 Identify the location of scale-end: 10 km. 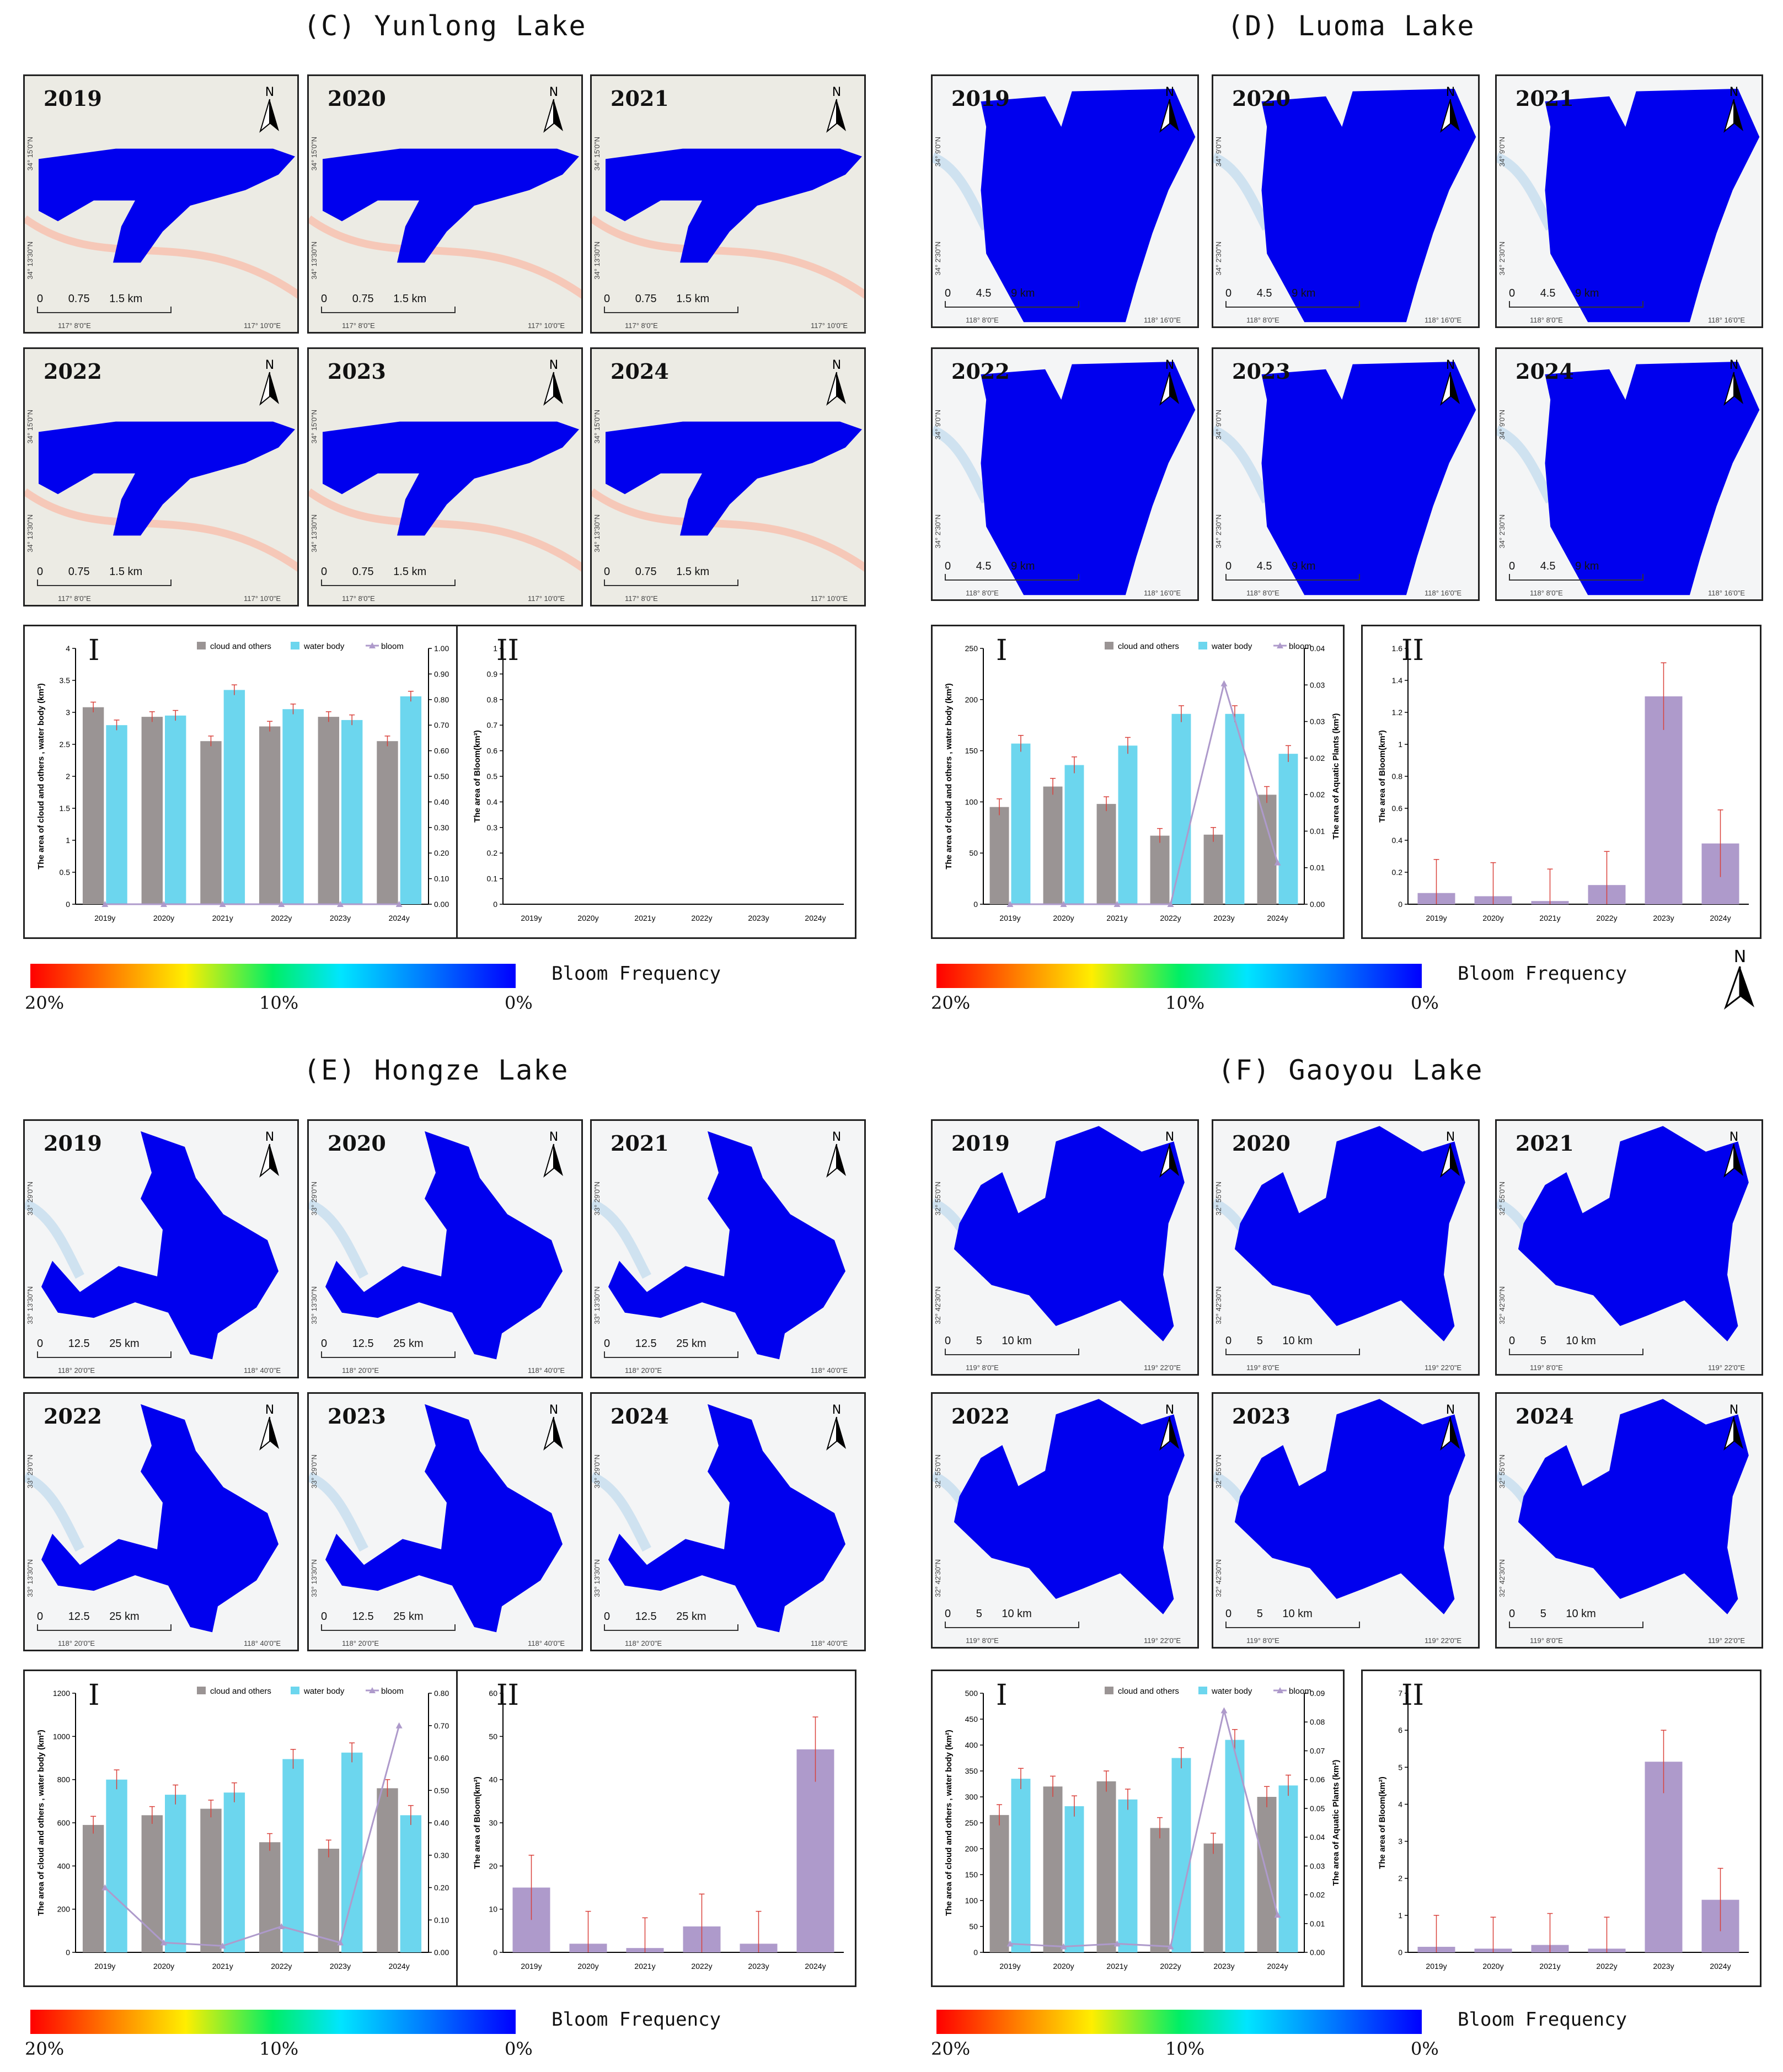
(1297, 1614).